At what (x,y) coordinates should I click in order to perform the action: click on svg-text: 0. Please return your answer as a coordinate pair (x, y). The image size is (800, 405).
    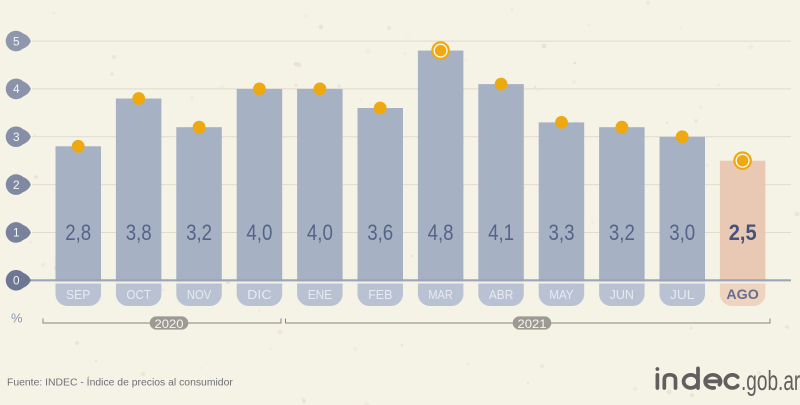
    Looking at the image, I should click on (16, 281).